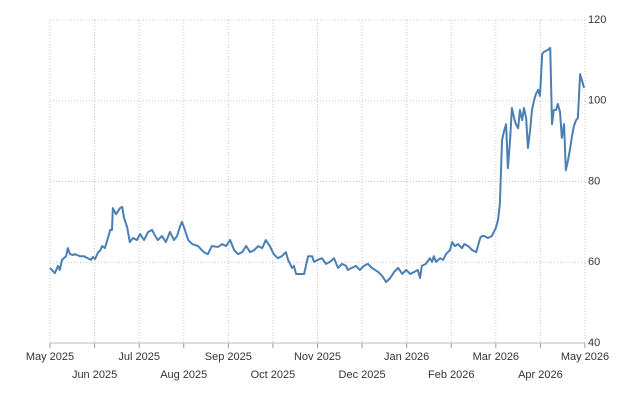 The height and width of the screenshot is (400, 640). Describe the element at coordinates (451, 375) in the screenshot. I see `x-tick-label: Feb 2026` at that location.